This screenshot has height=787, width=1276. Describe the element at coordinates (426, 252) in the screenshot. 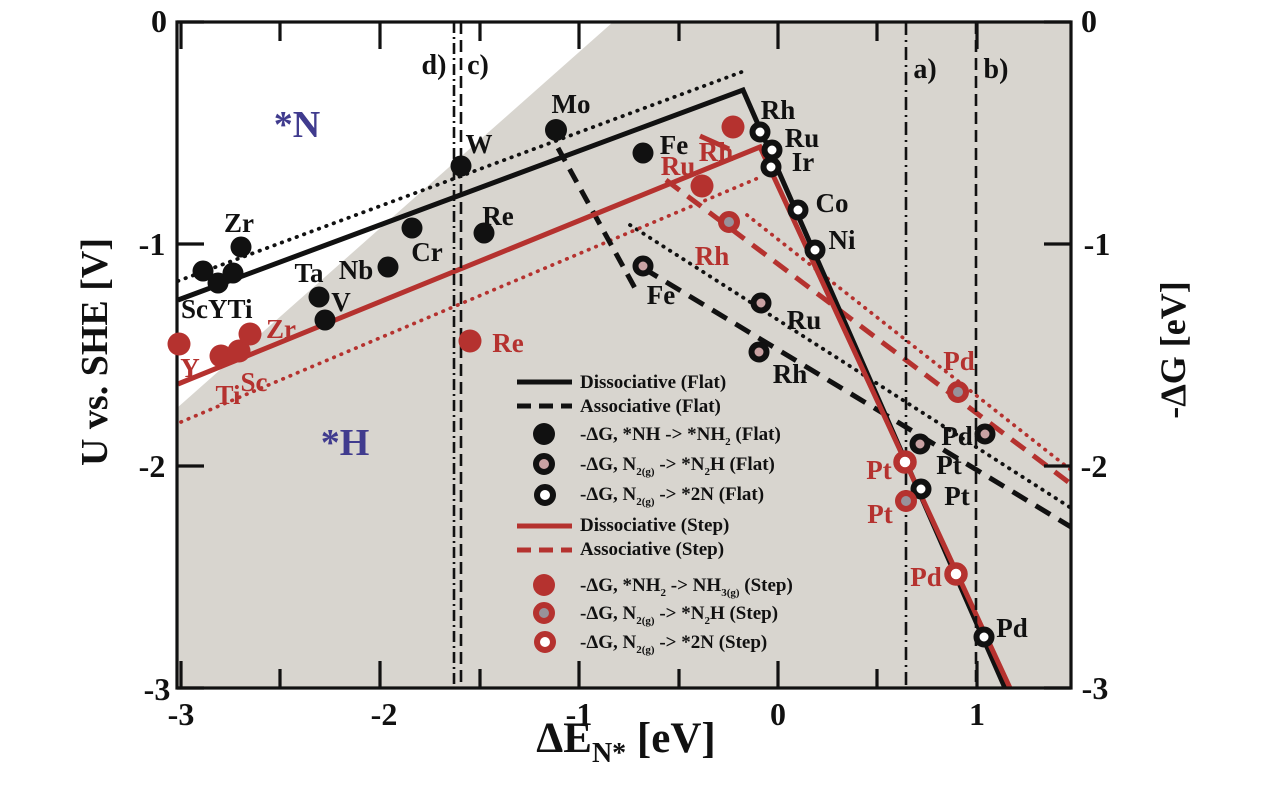

I see `svg-text: Cr` at that location.